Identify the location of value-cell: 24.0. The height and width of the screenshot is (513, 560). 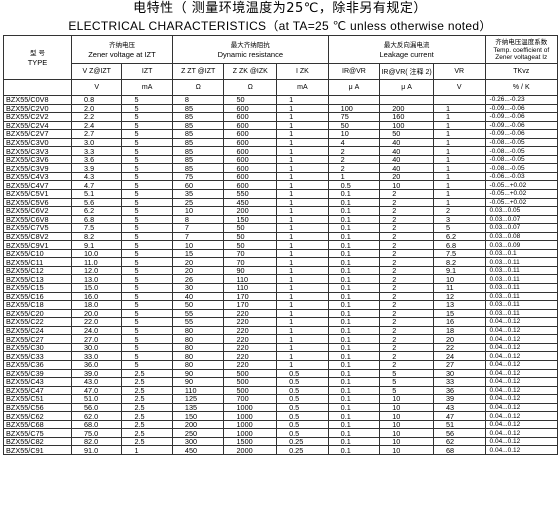
(96, 330).